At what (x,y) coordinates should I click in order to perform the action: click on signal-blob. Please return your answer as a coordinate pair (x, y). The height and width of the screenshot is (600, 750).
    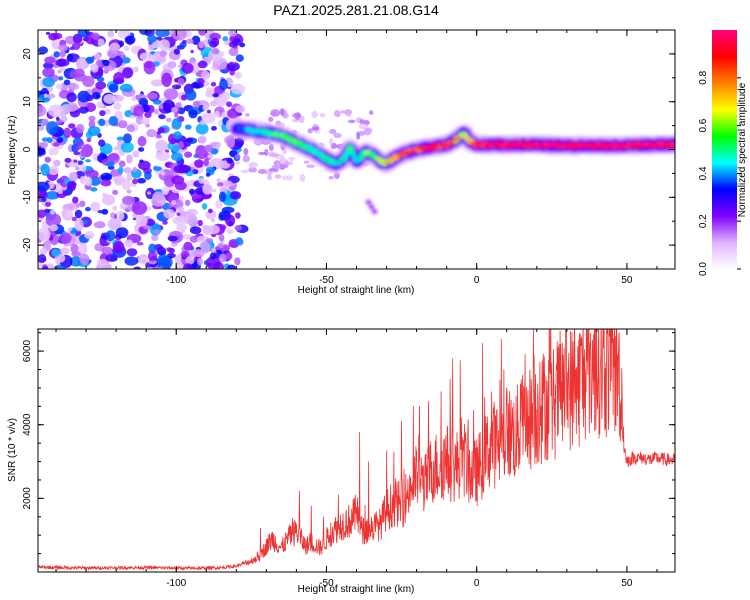
    Looking at the image, I should click on (374, 212).